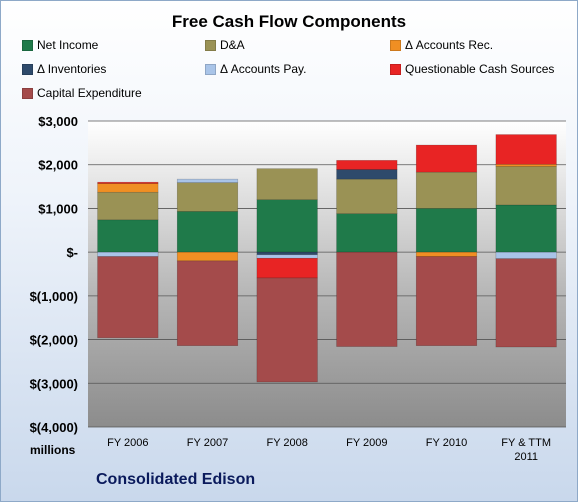 Image resolution: width=578 pixels, height=502 pixels. What do you see at coordinates (72, 69) in the screenshot?
I see `legend-label: Δ Inventories` at bounding box center [72, 69].